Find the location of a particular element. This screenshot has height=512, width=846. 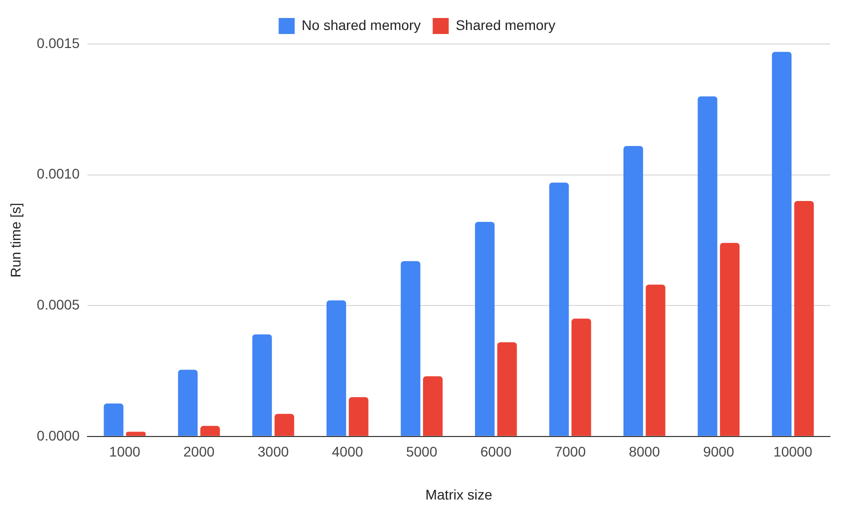

x-tick-label: 5000 is located at coordinates (422, 452).